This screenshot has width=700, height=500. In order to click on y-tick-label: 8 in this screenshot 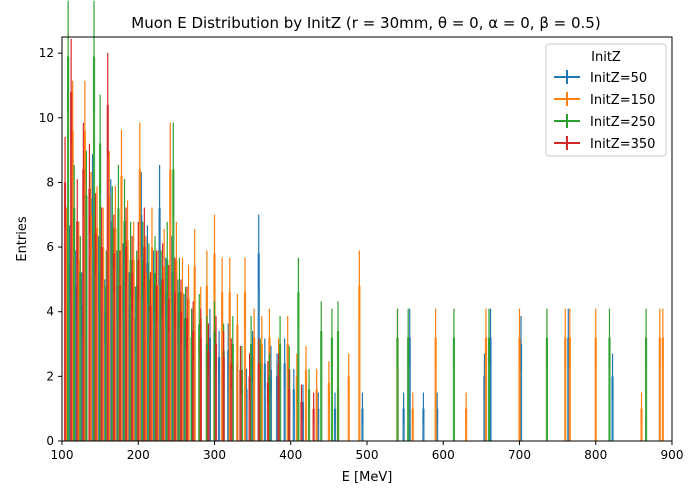, I will do `click(50, 182)`.